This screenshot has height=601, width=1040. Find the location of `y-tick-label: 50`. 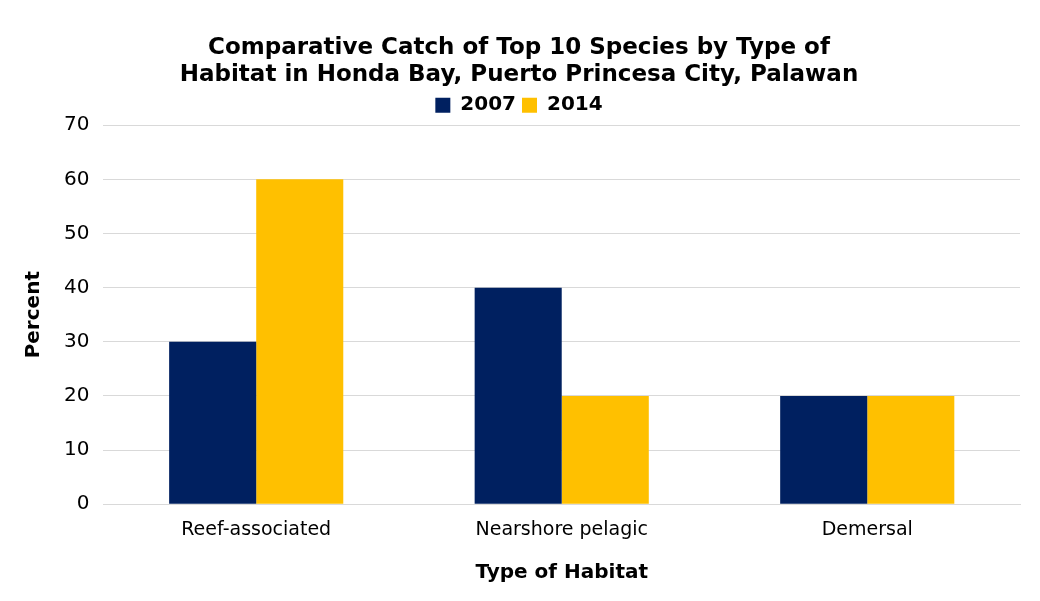

y-tick-label: 50 is located at coordinates (77, 231).